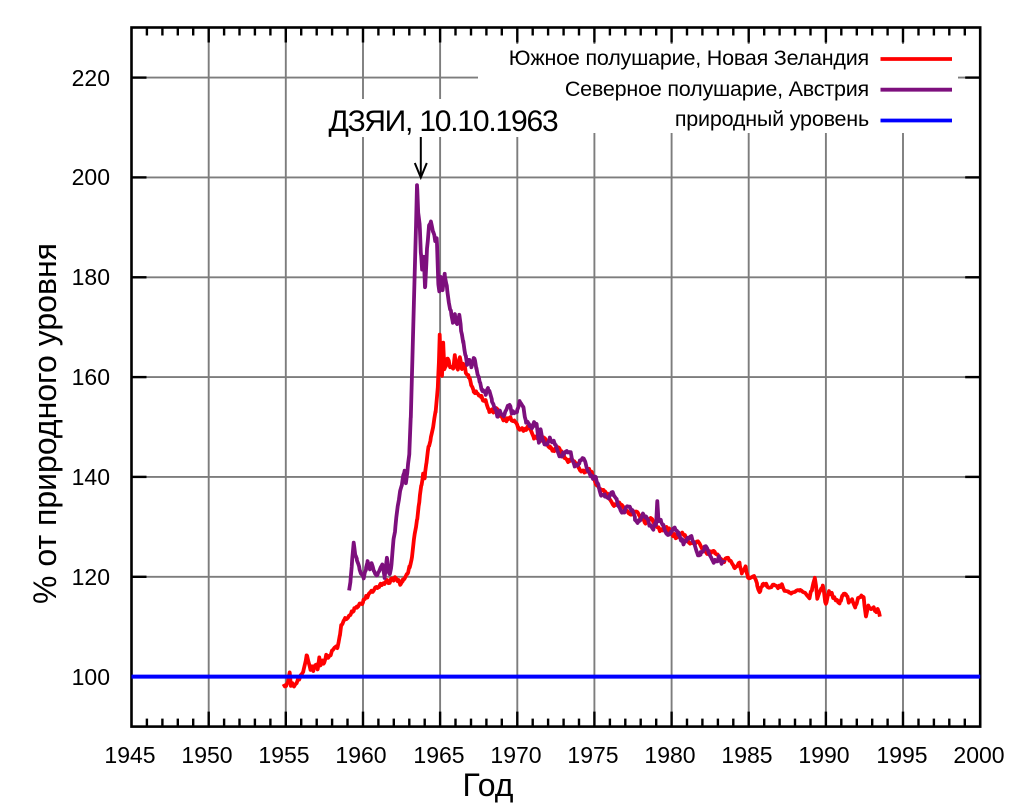  I want to click on svg-text: 1955, so click(283, 755).